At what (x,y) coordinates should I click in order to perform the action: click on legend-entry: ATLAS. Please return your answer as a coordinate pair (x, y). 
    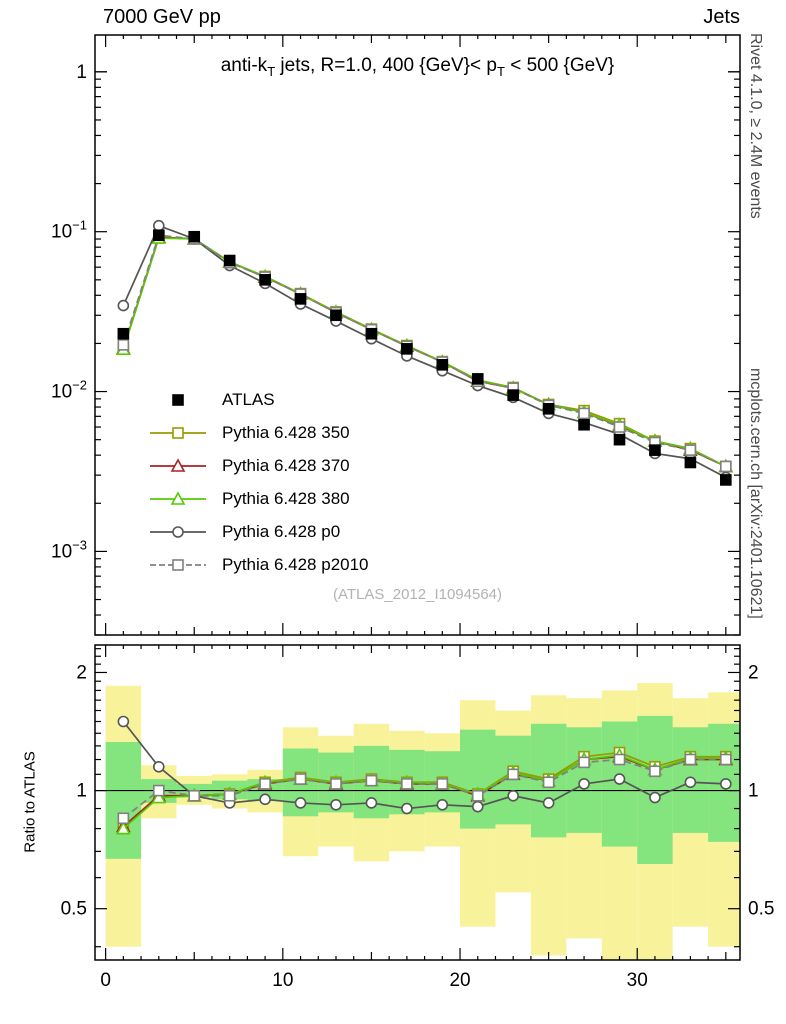
    Looking at the image, I should click on (258, 399).